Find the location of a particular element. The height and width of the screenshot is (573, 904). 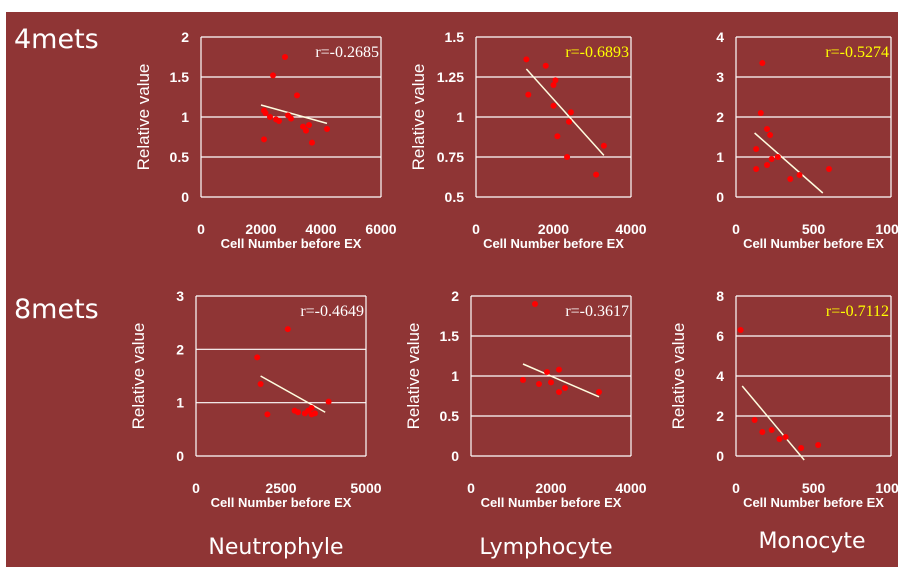

4mets-neutrophyle-ytick-label: 2 is located at coordinates (185, 37).